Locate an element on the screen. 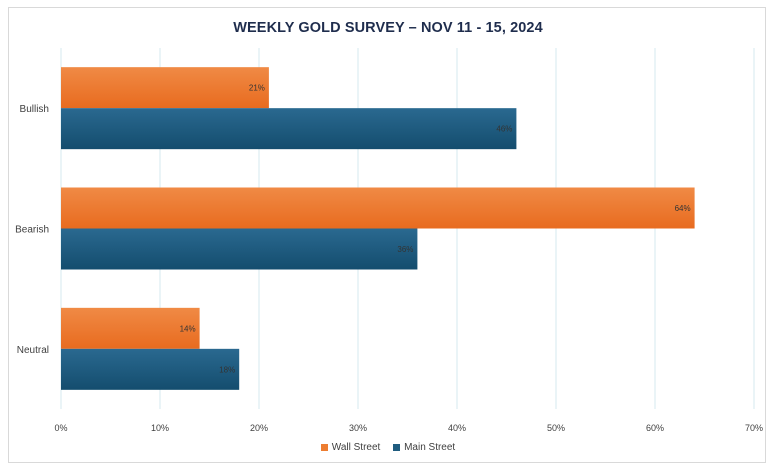  bar-main-street-bullish is located at coordinates (289, 129).